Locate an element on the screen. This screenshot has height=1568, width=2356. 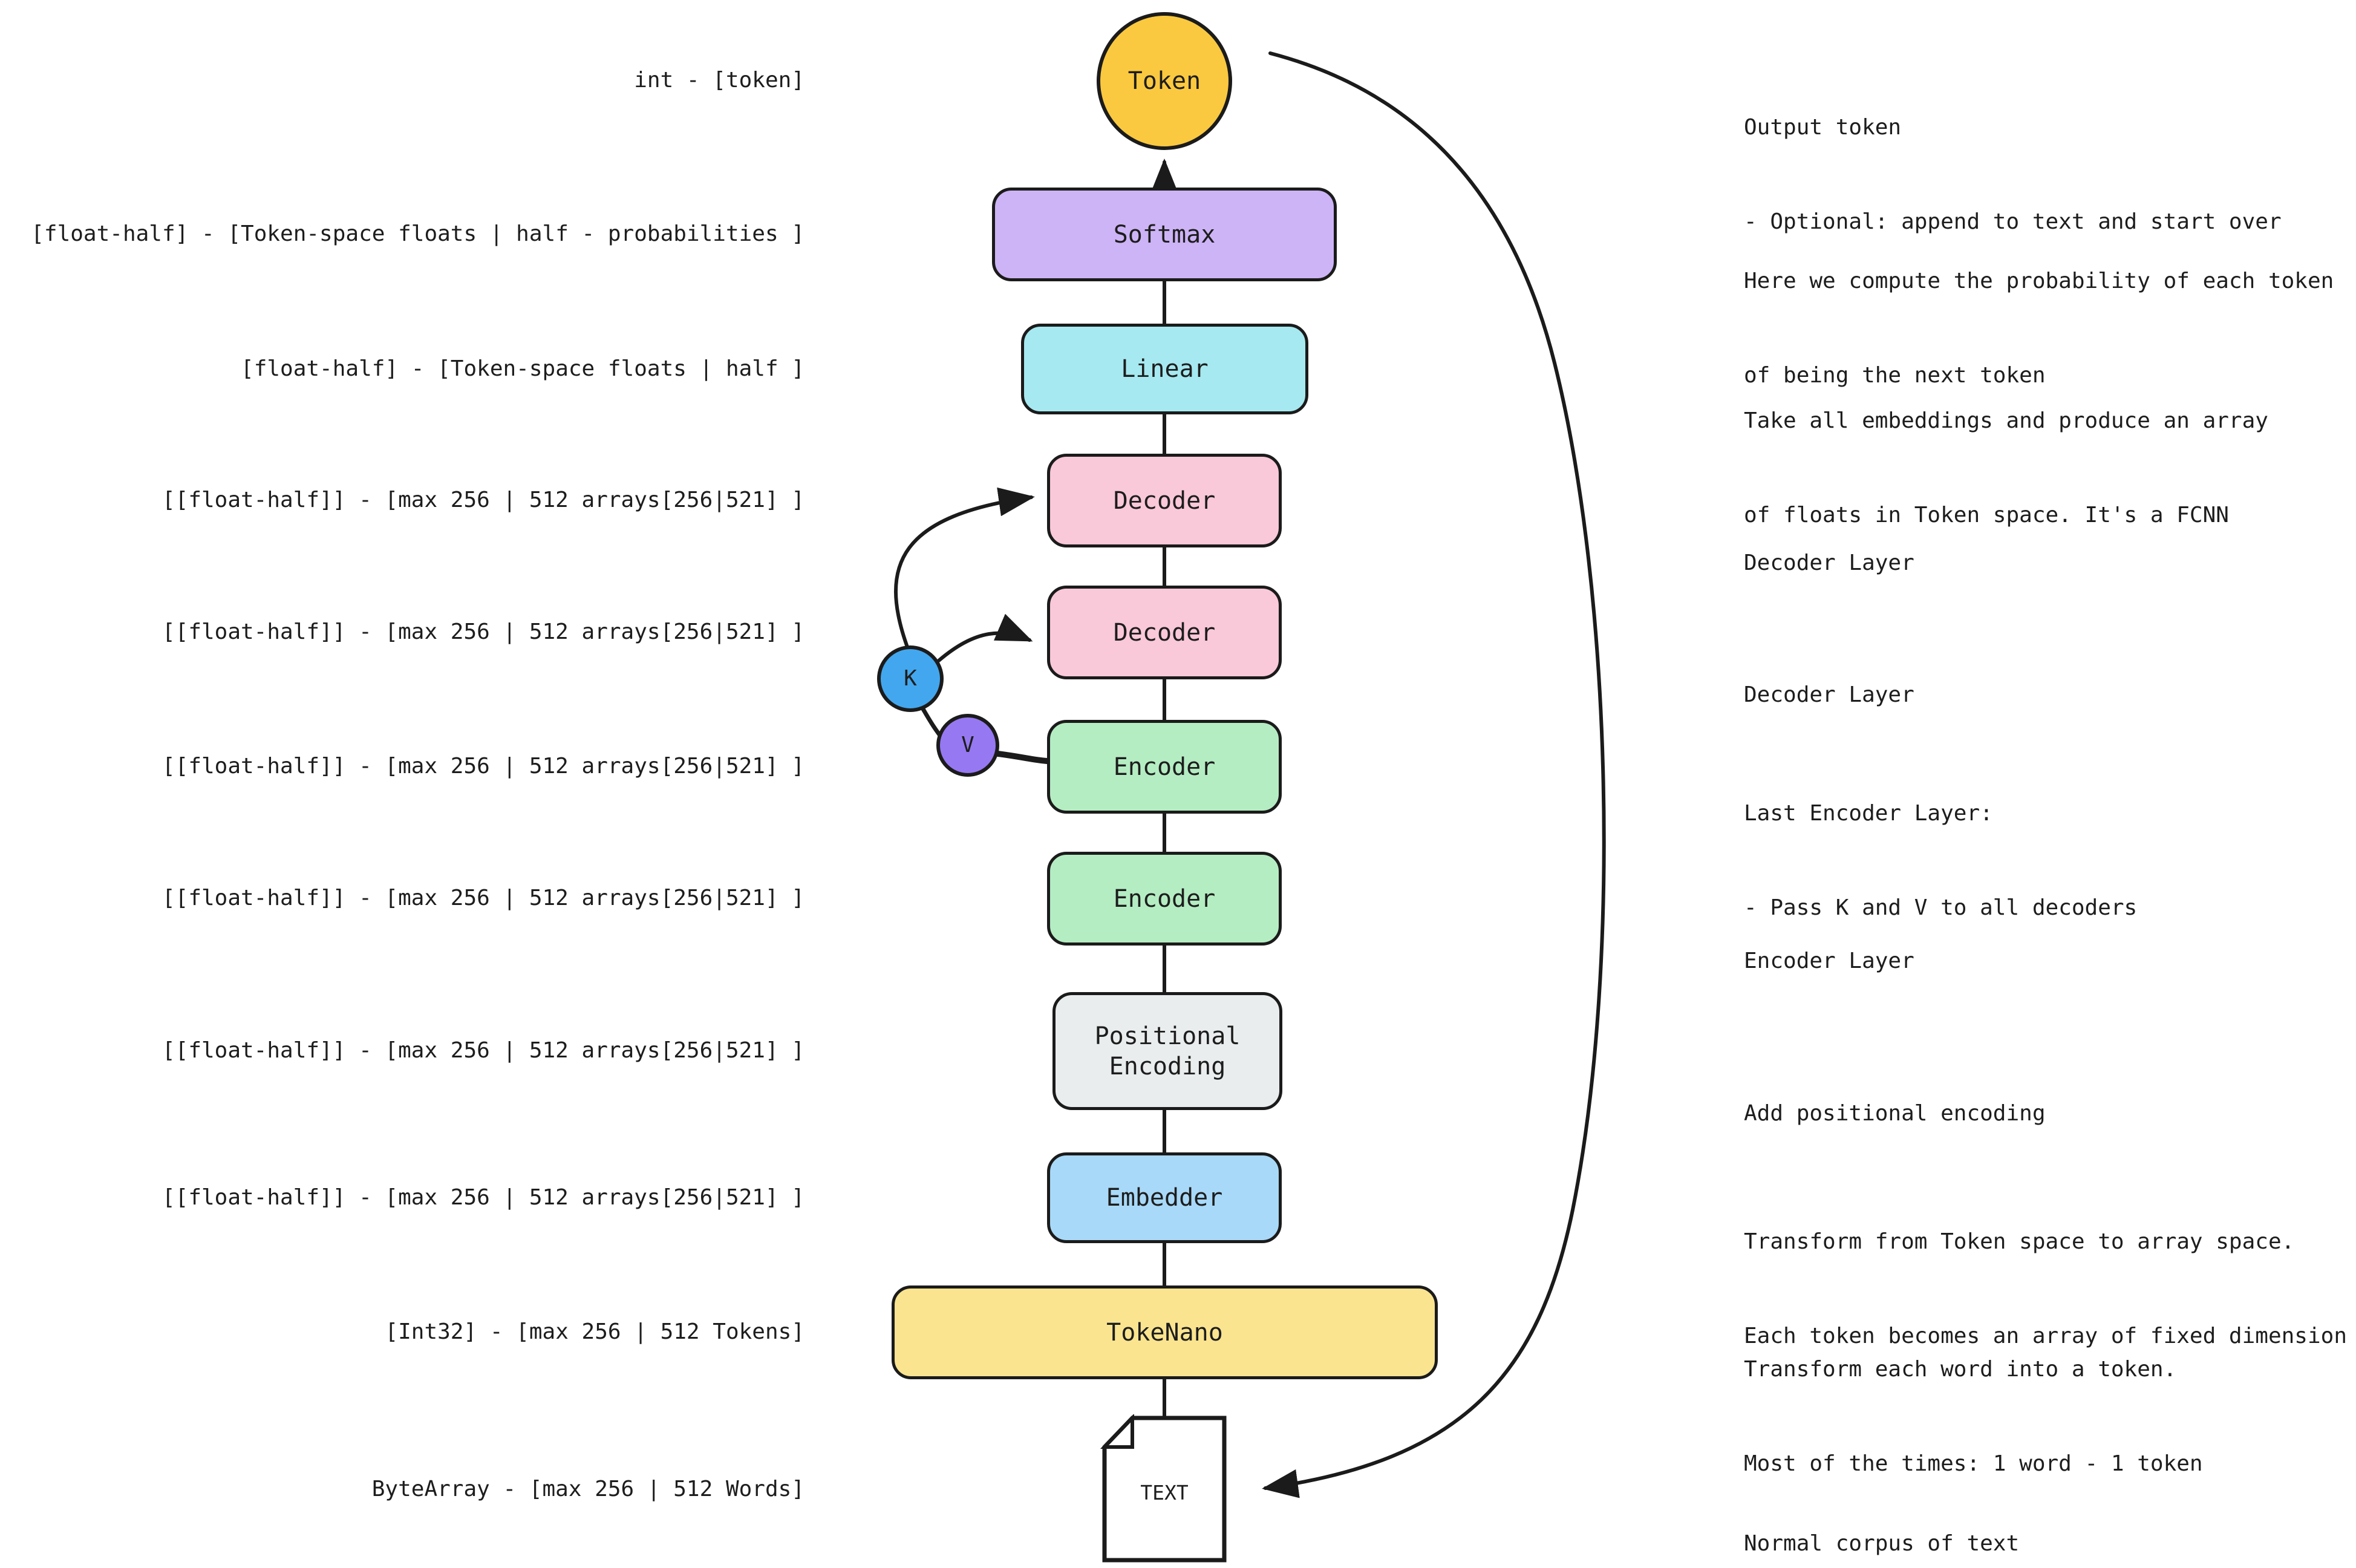
text-document-icon is located at coordinates (1163, 1488).